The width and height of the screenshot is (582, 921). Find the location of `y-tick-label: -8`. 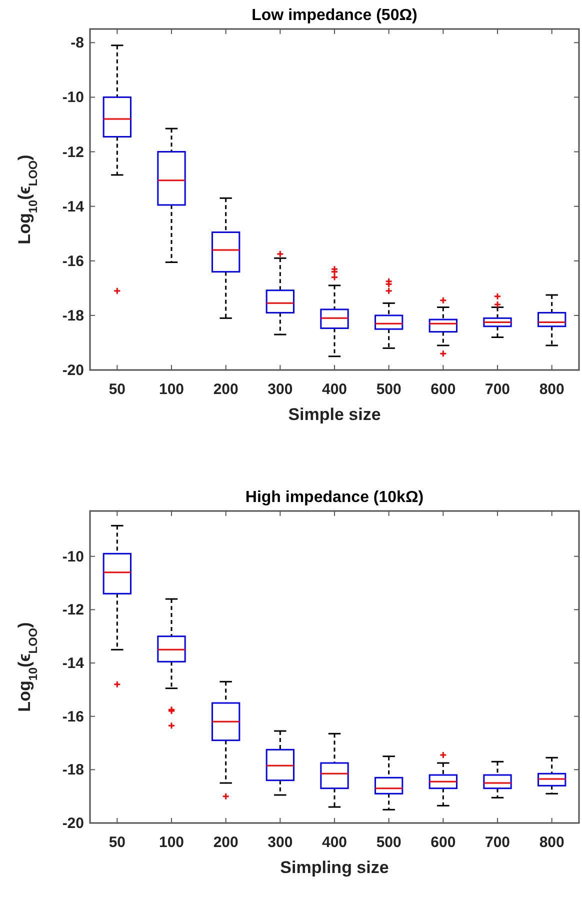

y-tick-label: -8 is located at coordinates (77, 43).